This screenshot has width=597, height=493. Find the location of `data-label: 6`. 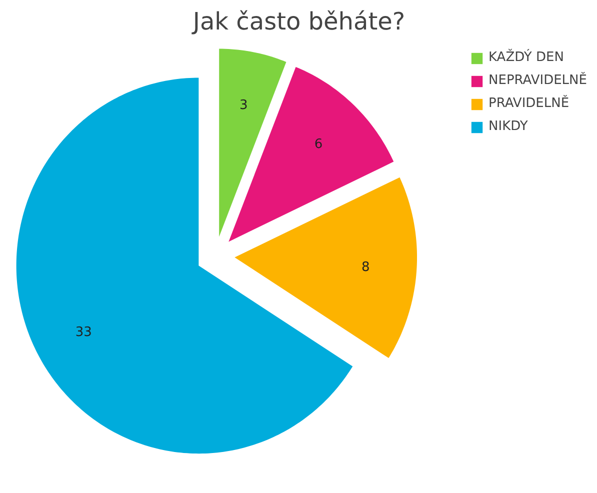

data-label: 6 is located at coordinates (318, 144).